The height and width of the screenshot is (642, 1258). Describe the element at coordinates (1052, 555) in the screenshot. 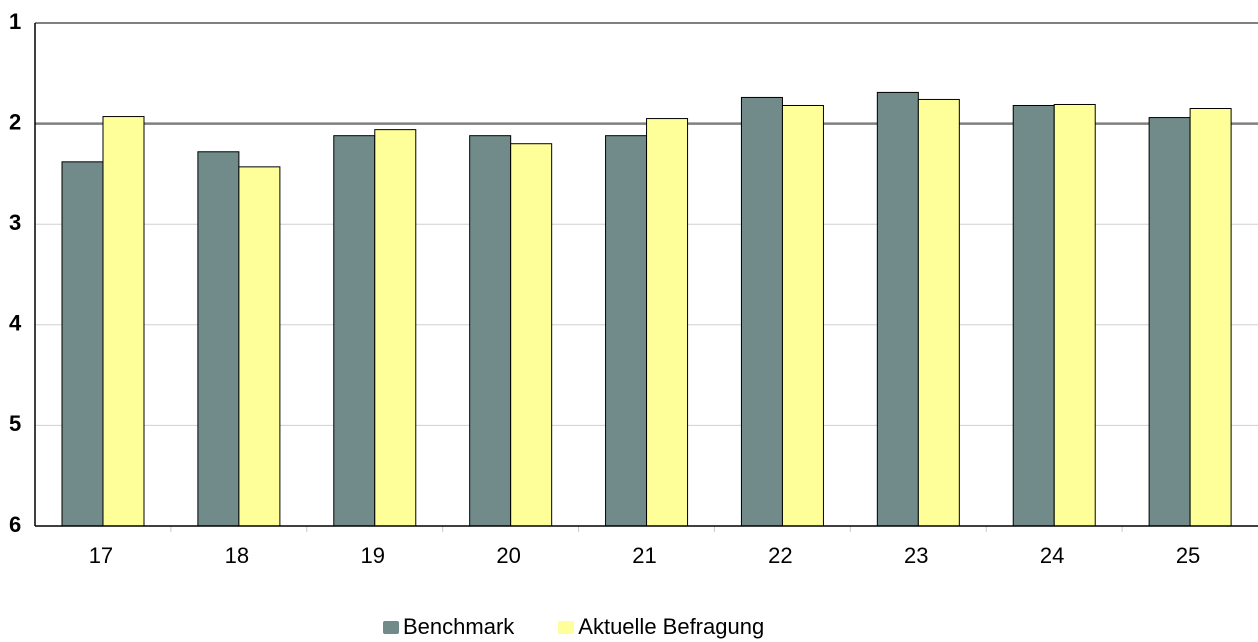

I see `x-tick-label: 24` at that location.